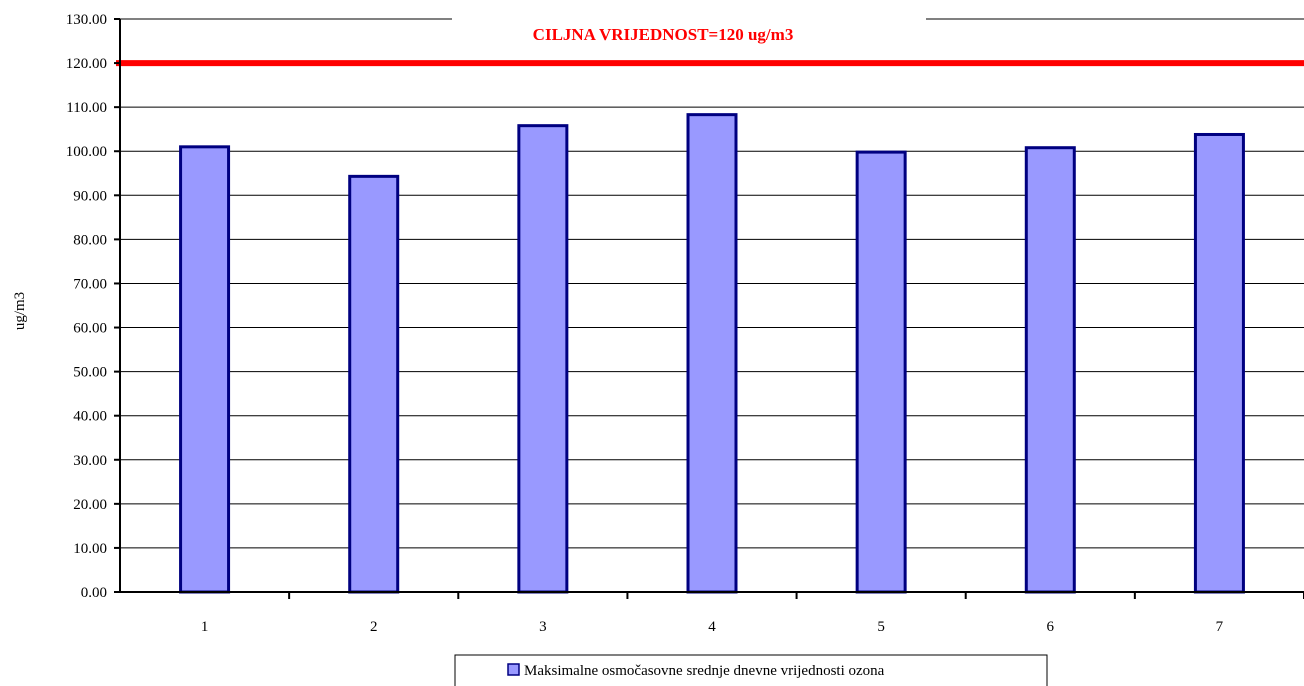 This screenshot has height=686, width=1304. I want to click on x-tick-label: 4, so click(712, 627).